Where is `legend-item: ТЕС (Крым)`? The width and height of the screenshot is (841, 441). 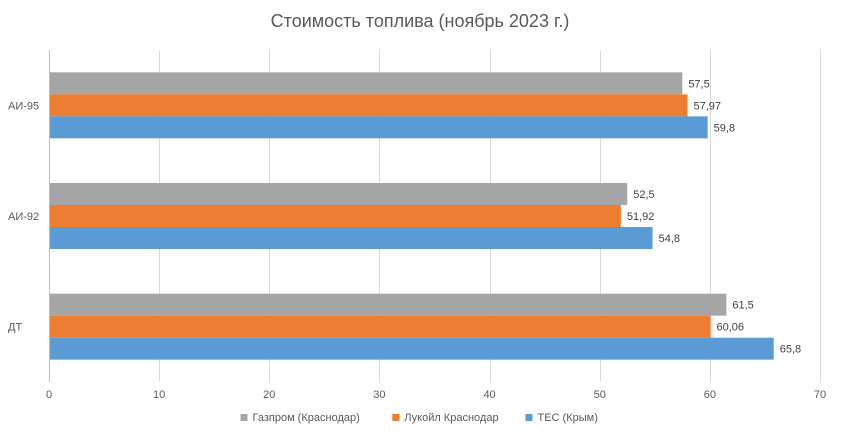
legend-item: ТЕС (Крым) is located at coordinates (561, 418).